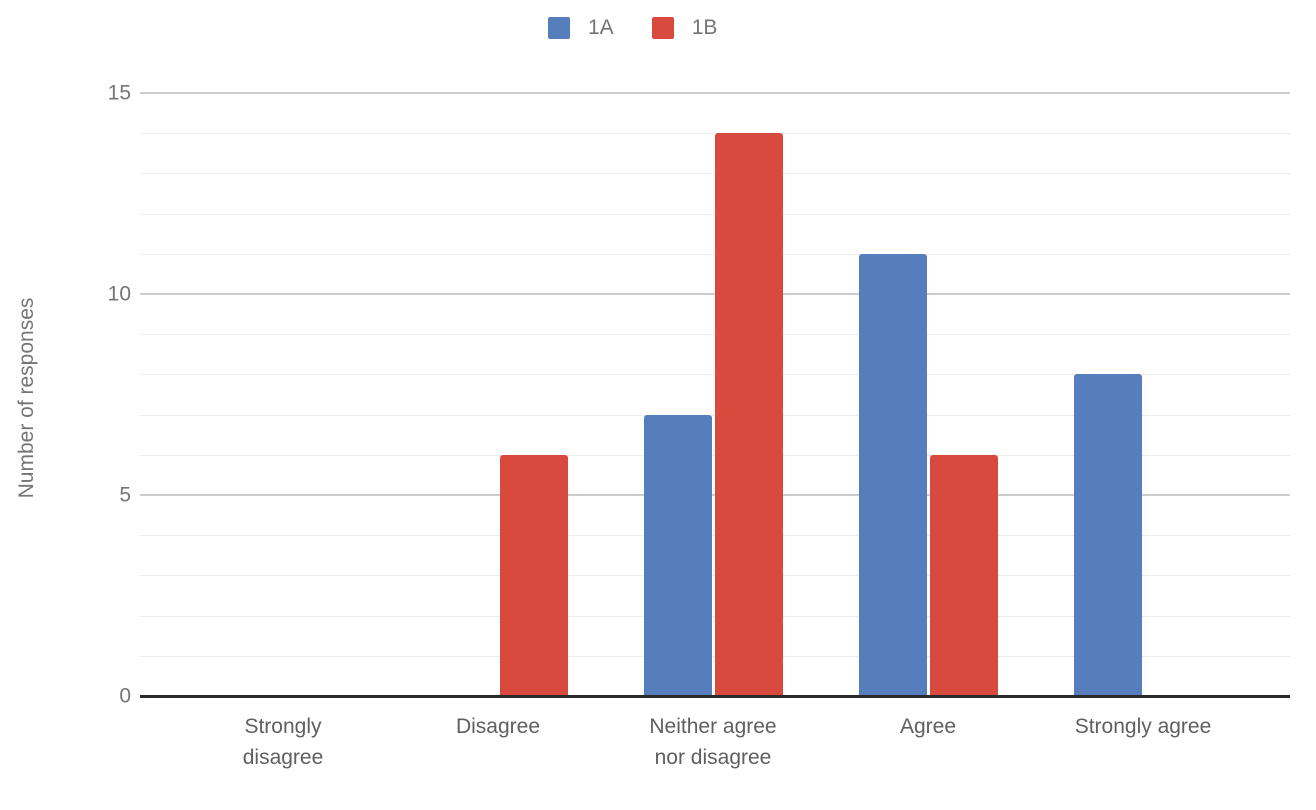 This screenshot has width=1316, height=810. I want to click on legend-swatch-1a, so click(559, 28).